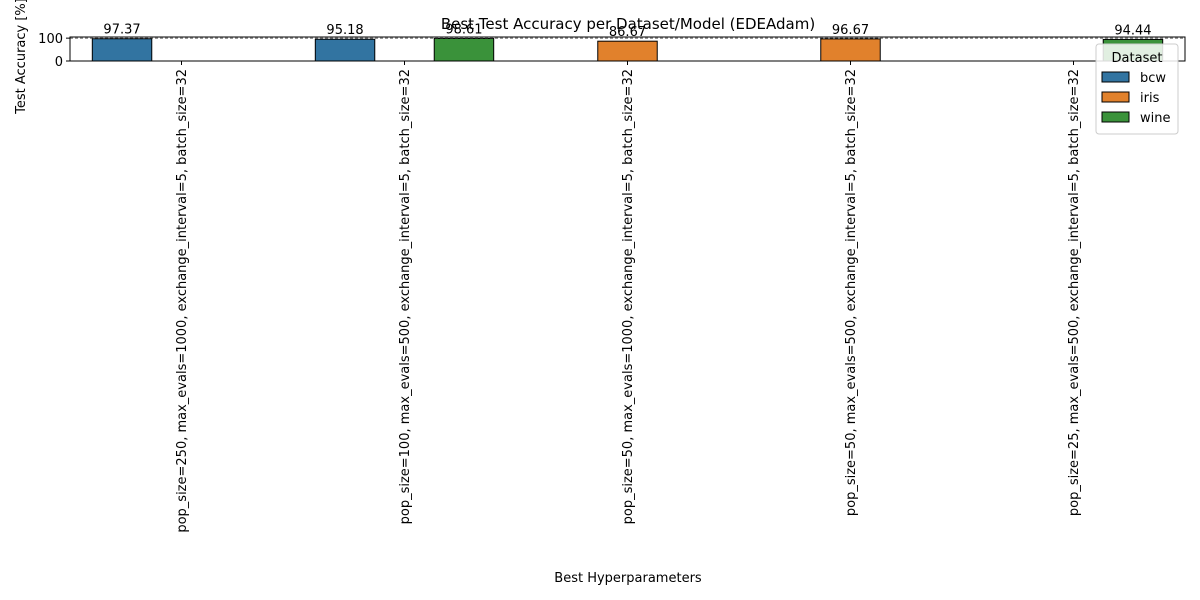 This screenshot has height=600, width=1200. I want to click on y-tick-label-2: 100, so click(50, 39).